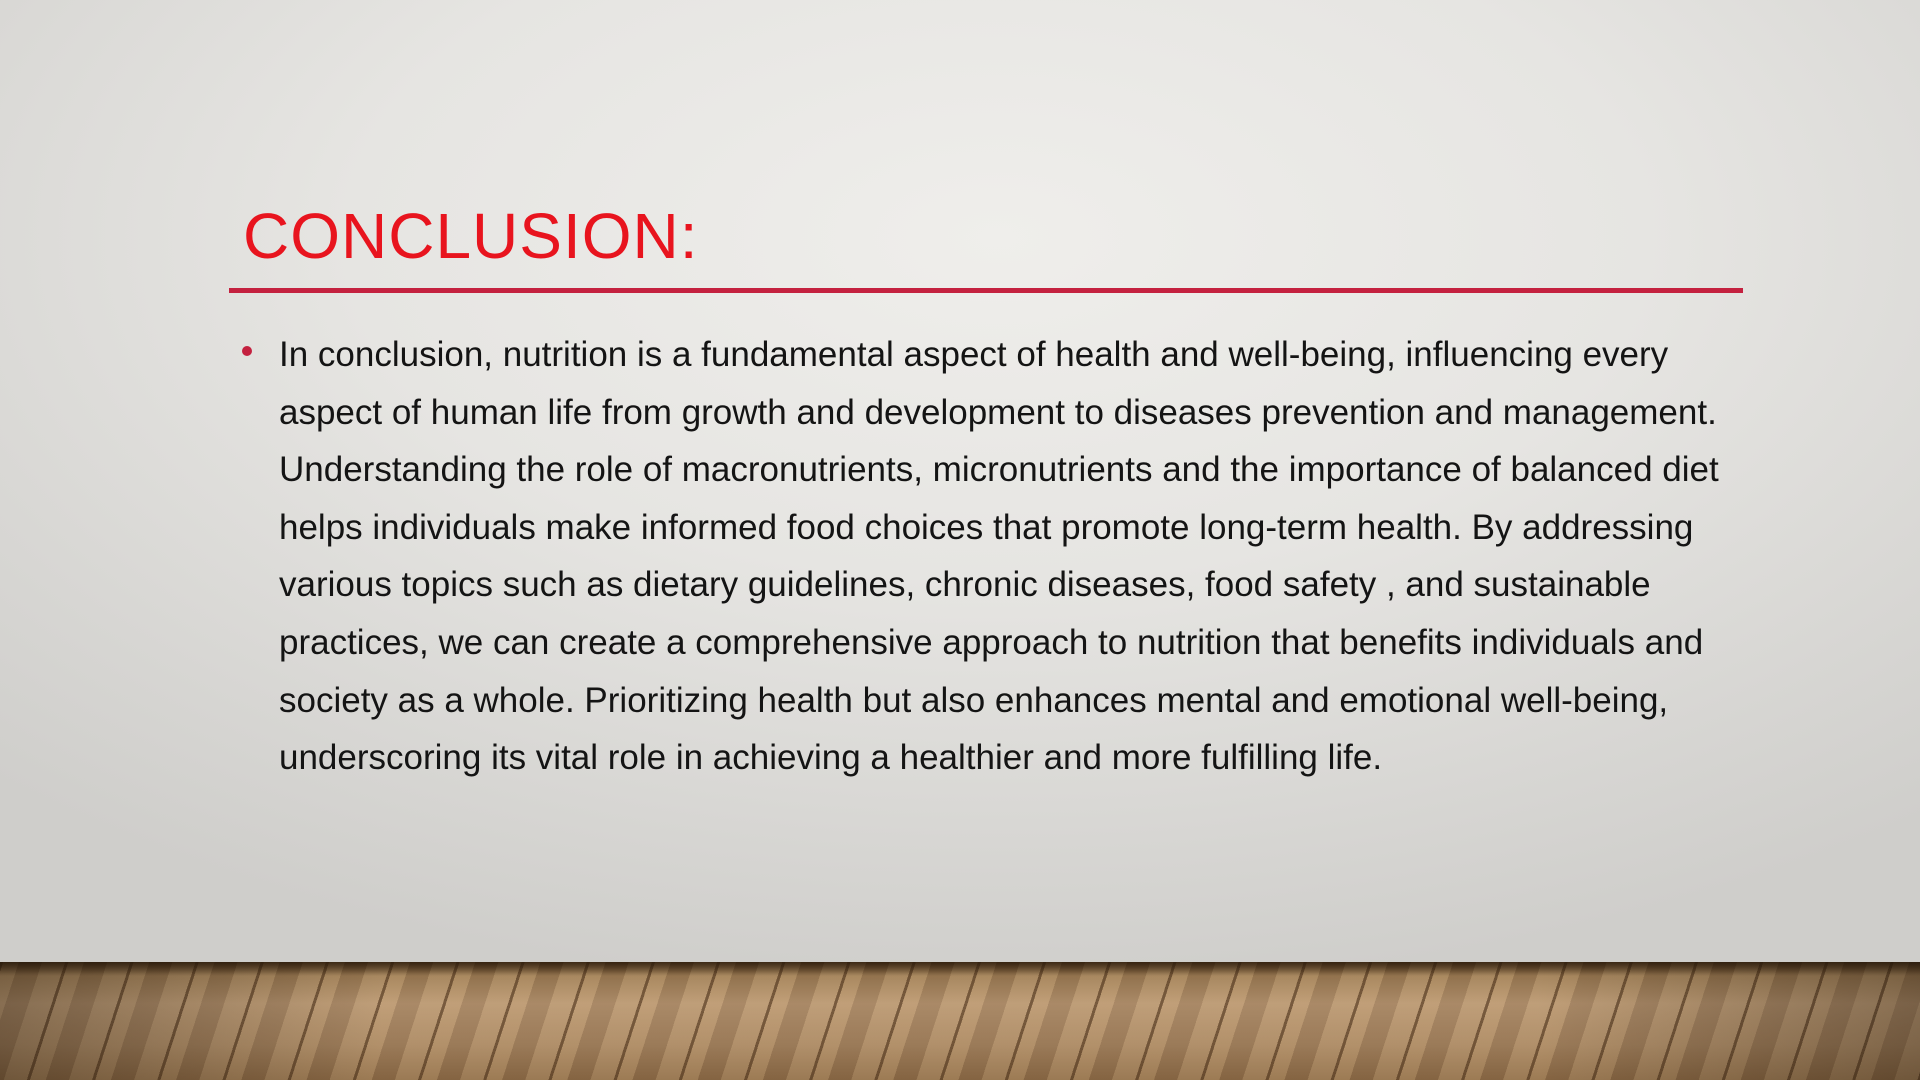 This screenshot has height=1080, width=1920. I want to click on title-underline-rule, so click(986, 290).